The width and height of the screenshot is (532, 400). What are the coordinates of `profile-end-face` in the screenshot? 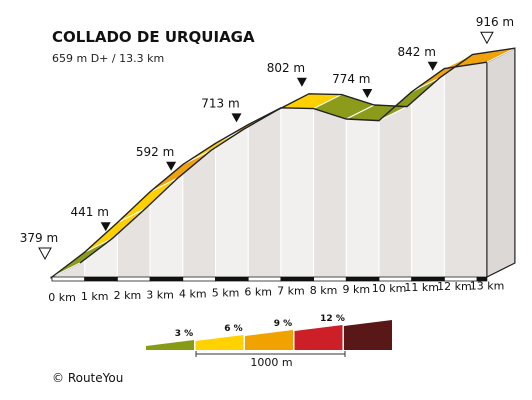 It's located at (501, 162).